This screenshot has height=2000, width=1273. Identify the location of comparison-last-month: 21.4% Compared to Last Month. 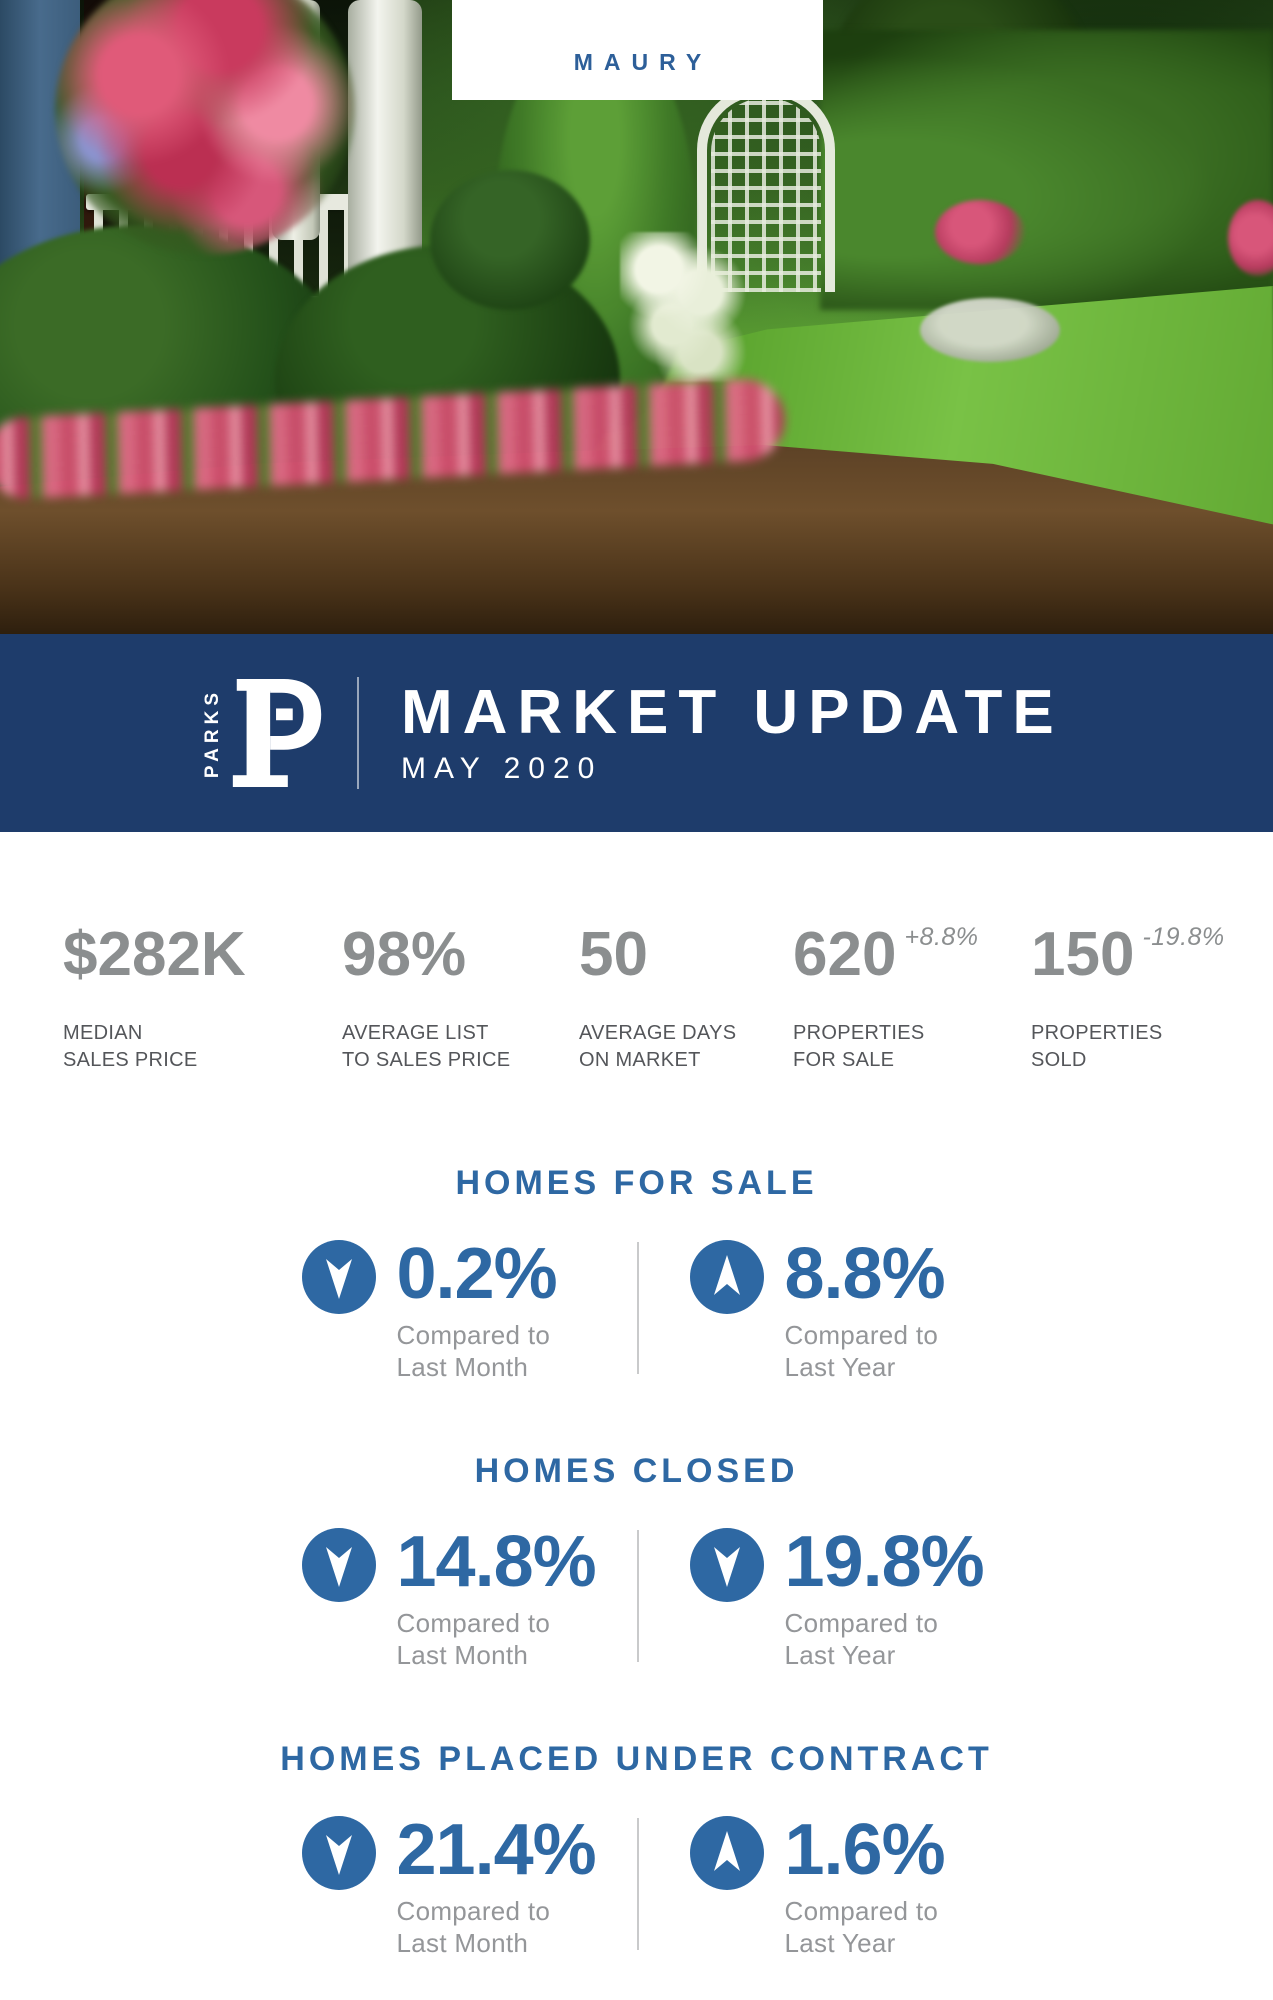
(469, 1884).